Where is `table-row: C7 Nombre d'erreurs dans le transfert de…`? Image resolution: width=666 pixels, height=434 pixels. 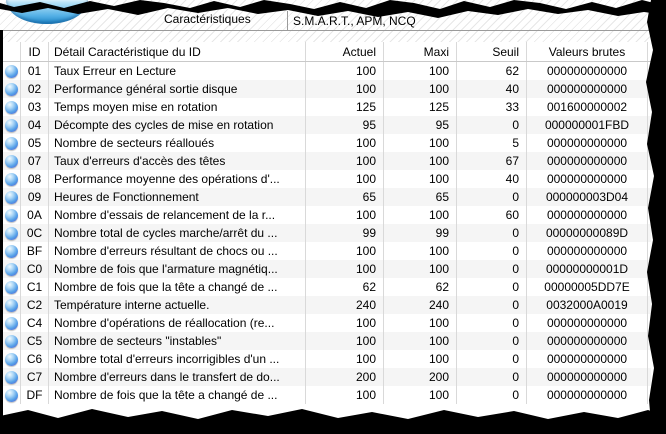 table-row: C7 Nombre d'erreurs dans le transfert de… is located at coordinates (327, 377).